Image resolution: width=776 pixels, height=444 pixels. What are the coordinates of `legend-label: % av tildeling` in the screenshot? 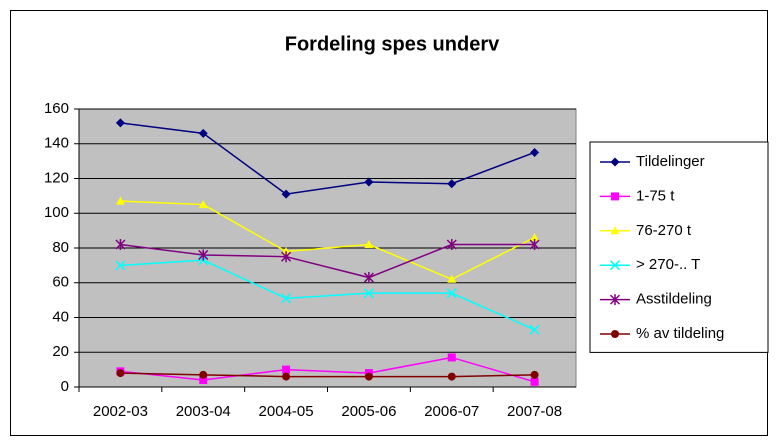 It's located at (680, 333).